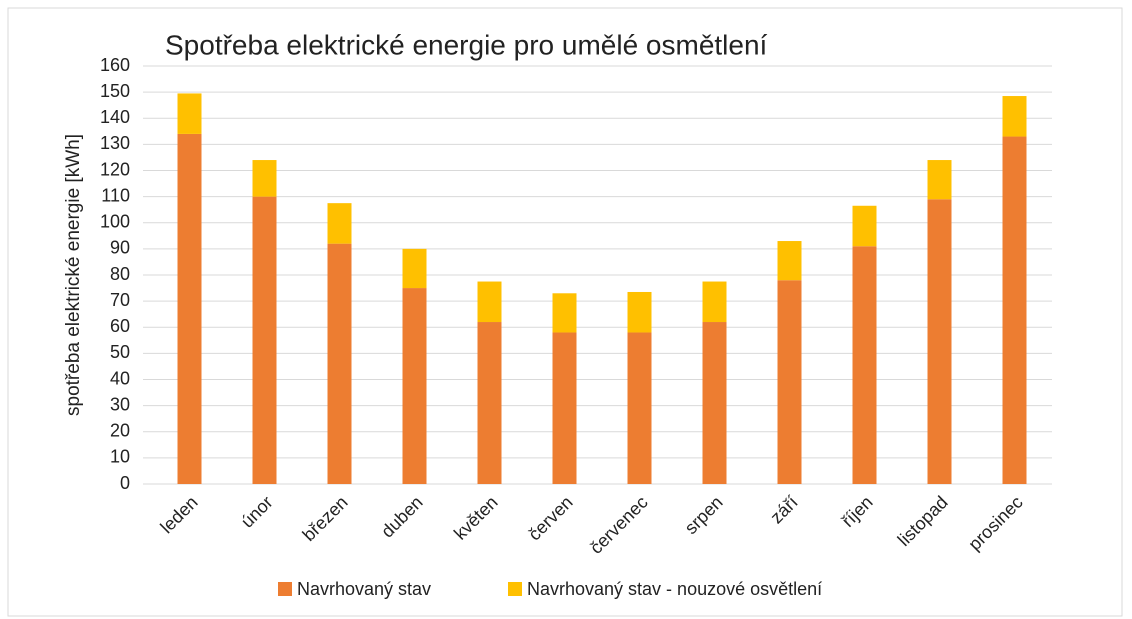 The height and width of the screenshot is (619, 1132). What do you see at coordinates (120, 431) in the screenshot?
I see `y-tick-label: 20` at bounding box center [120, 431].